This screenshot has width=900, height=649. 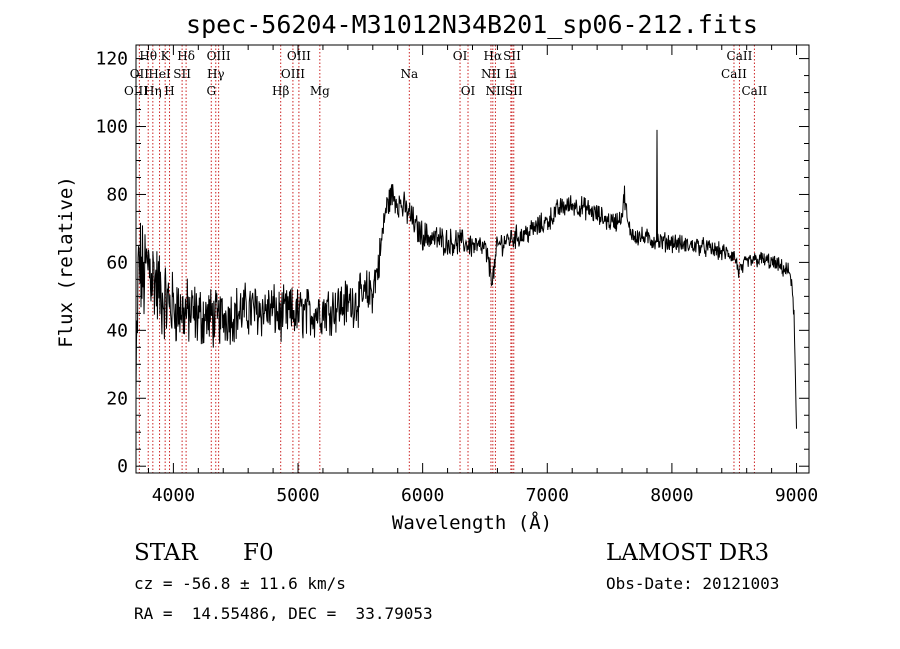 I want to click on spectral-line-label: K, so click(x=166, y=56).